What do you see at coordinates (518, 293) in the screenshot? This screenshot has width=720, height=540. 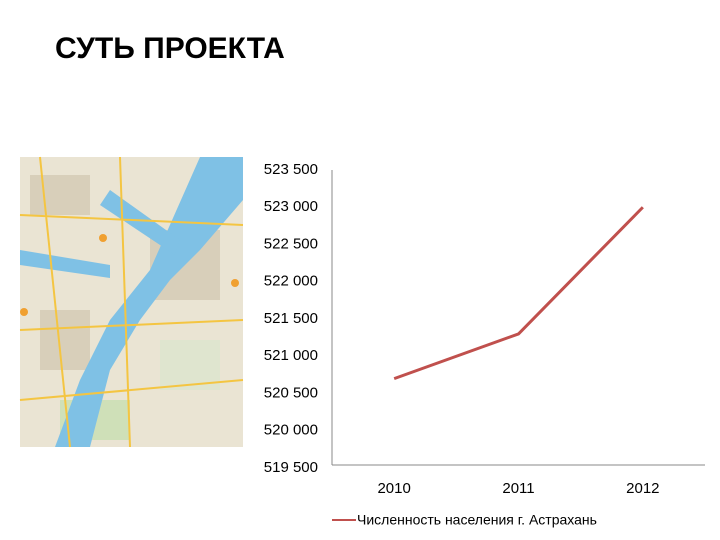 I see `data-line` at bounding box center [518, 293].